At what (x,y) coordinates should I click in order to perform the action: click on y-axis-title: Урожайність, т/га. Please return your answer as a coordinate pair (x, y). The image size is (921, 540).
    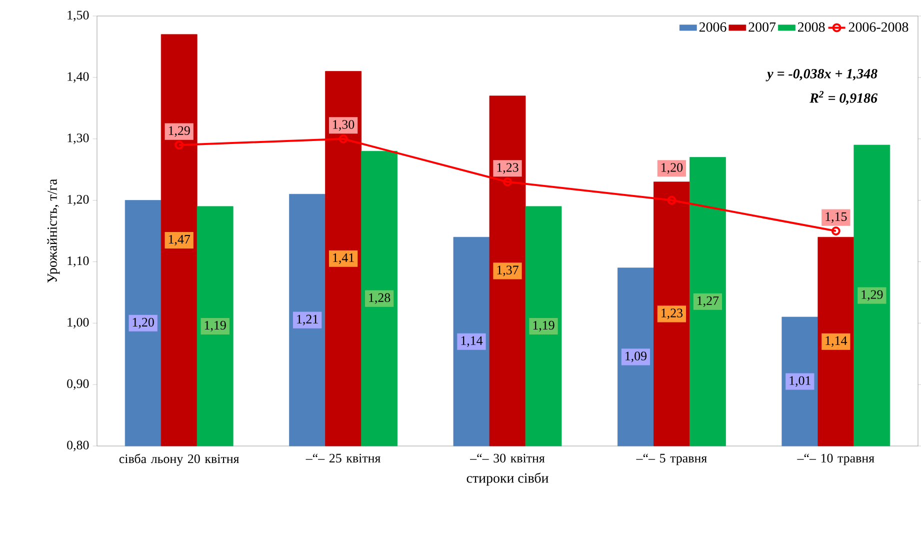
    Looking at the image, I should click on (53, 231).